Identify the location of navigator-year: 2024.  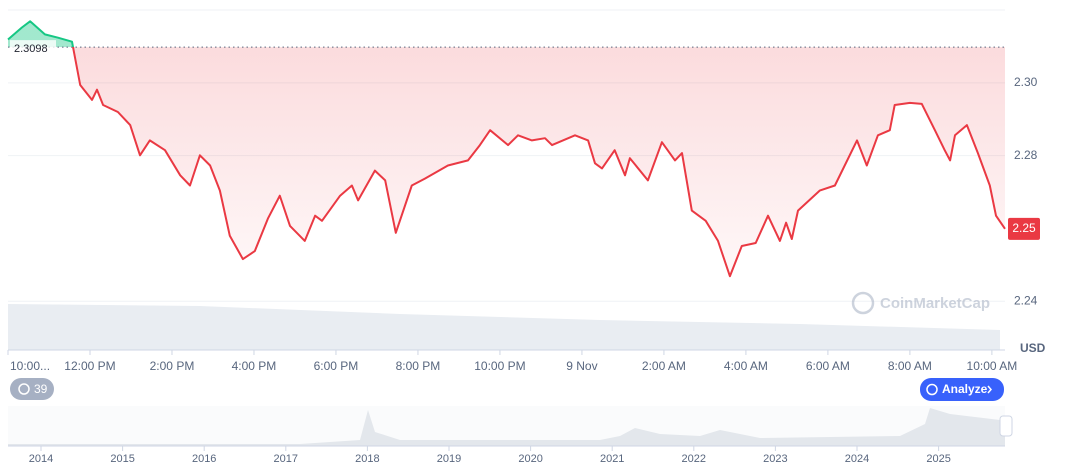
(857, 459).